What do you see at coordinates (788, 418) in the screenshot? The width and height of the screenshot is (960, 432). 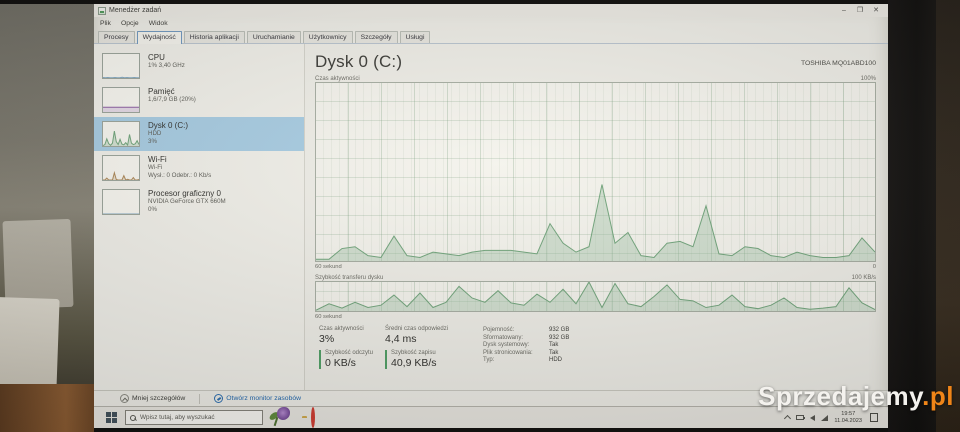 I see `tray-chevron-icon` at bounding box center [788, 418].